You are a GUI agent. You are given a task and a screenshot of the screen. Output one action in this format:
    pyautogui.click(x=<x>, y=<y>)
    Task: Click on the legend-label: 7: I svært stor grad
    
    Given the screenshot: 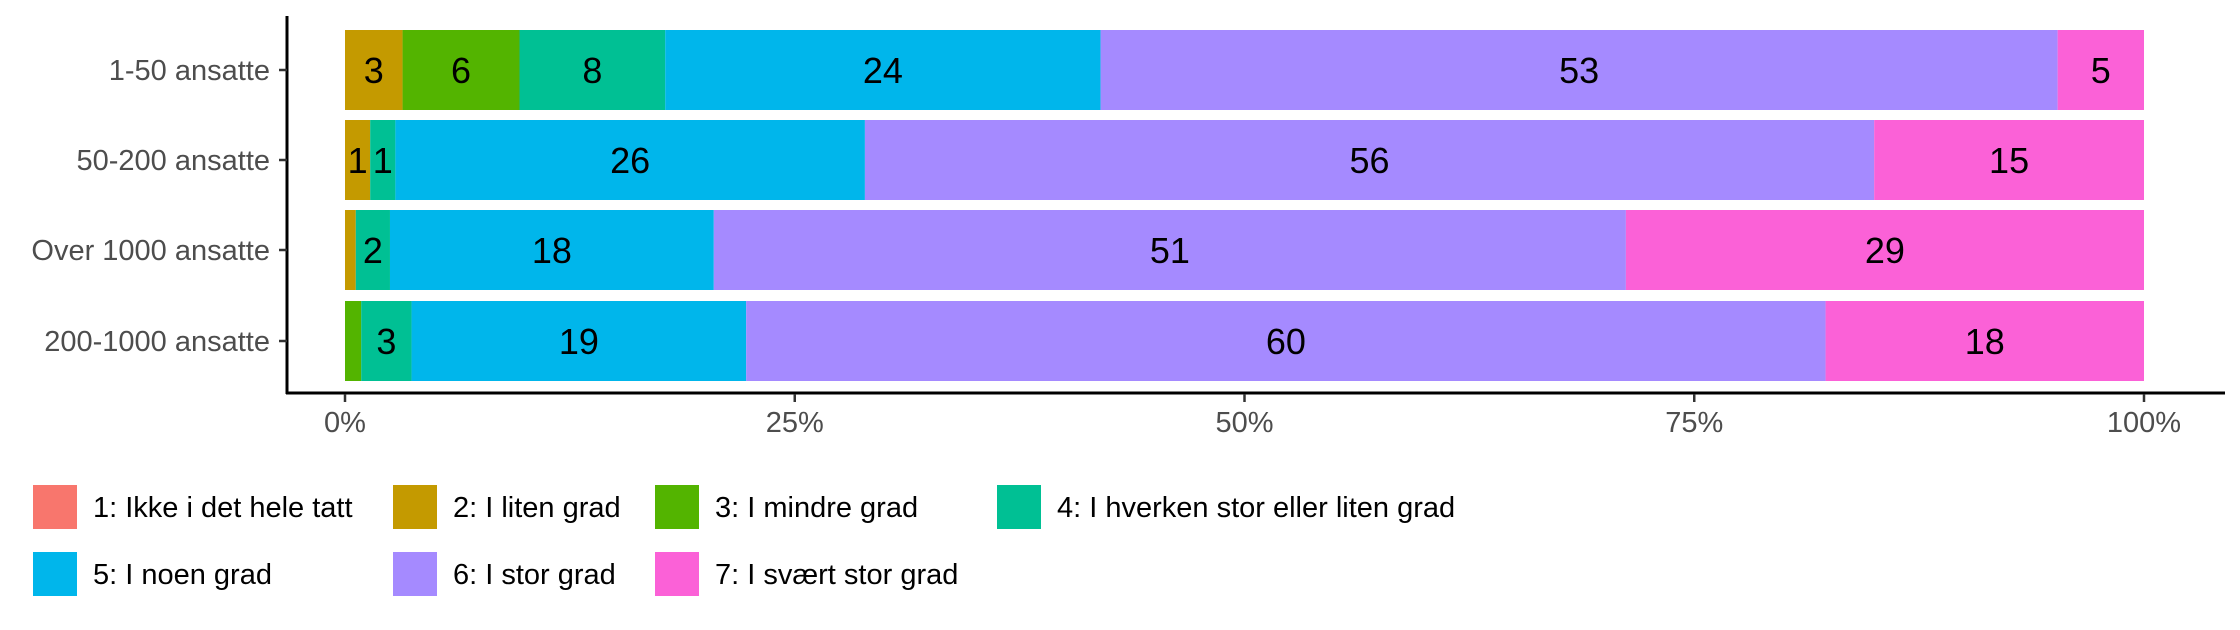 What is the action you would take?
    pyautogui.click(x=836, y=575)
    